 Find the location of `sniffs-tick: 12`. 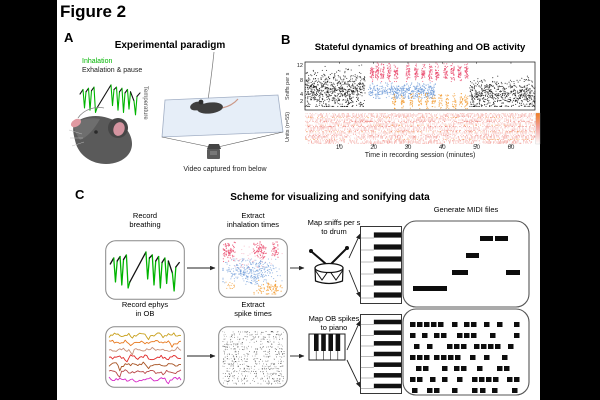

sniffs-tick: 12 is located at coordinates (299, 66).